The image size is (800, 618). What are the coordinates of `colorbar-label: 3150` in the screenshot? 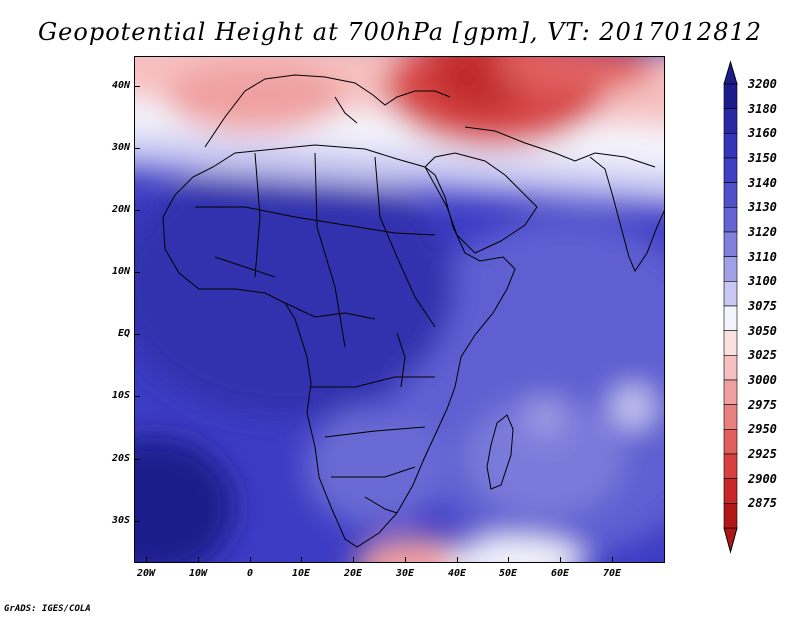 It's located at (762, 158).